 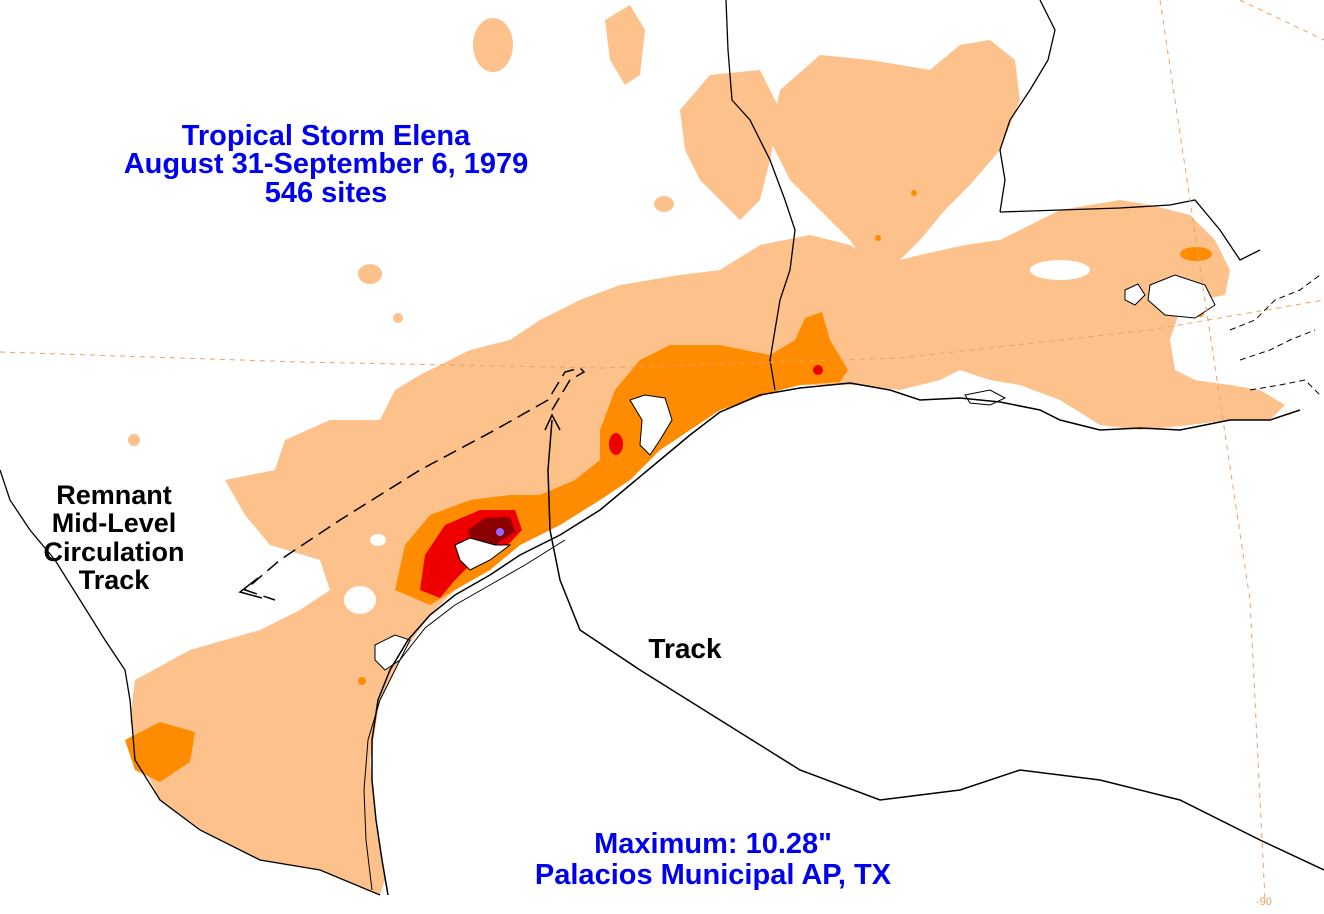 I want to click on rain-patch-dot-b, so click(x=134, y=440).